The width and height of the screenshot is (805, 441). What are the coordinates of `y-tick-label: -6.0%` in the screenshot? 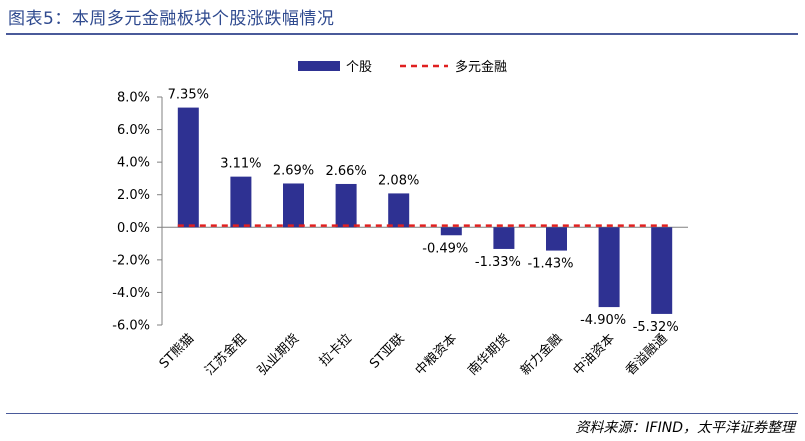 It's located at (131, 326).